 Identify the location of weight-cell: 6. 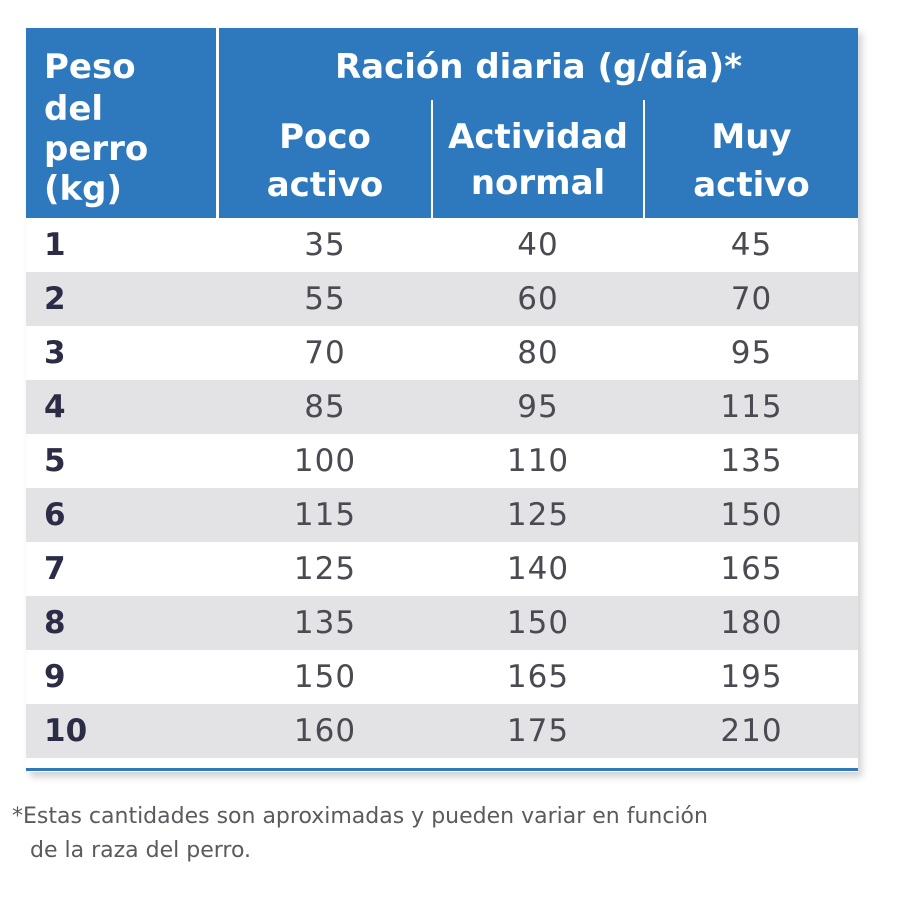
(55, 515).